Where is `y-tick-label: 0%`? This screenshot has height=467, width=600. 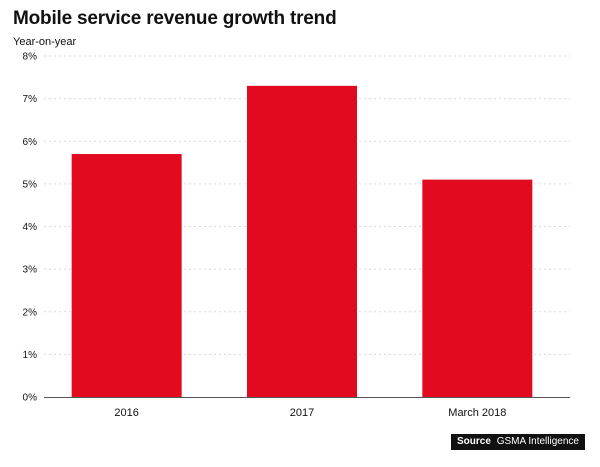
y-tick-label: 0% is located at coordinates (30, 398).